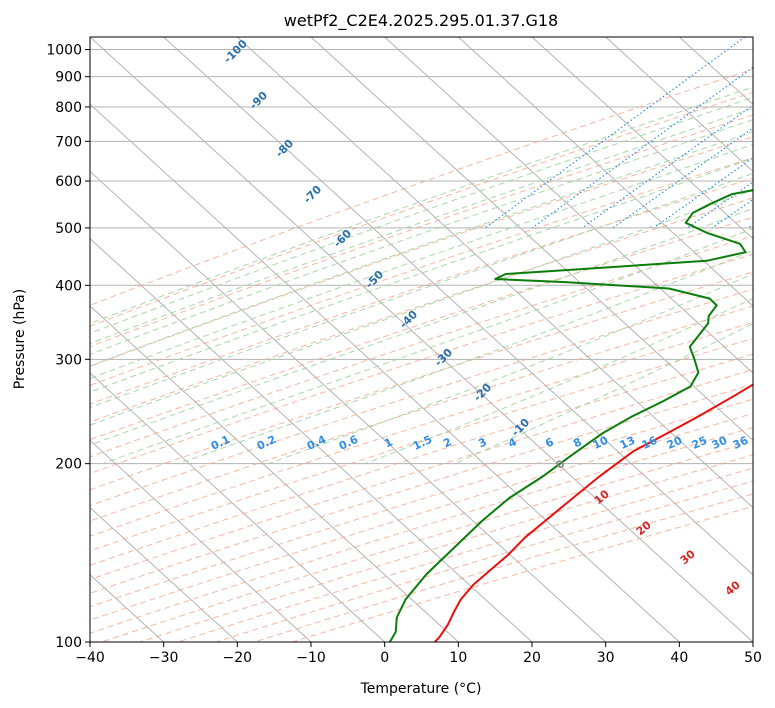  I want to click on mixing-ratio-label: 6, so click(549, 442).